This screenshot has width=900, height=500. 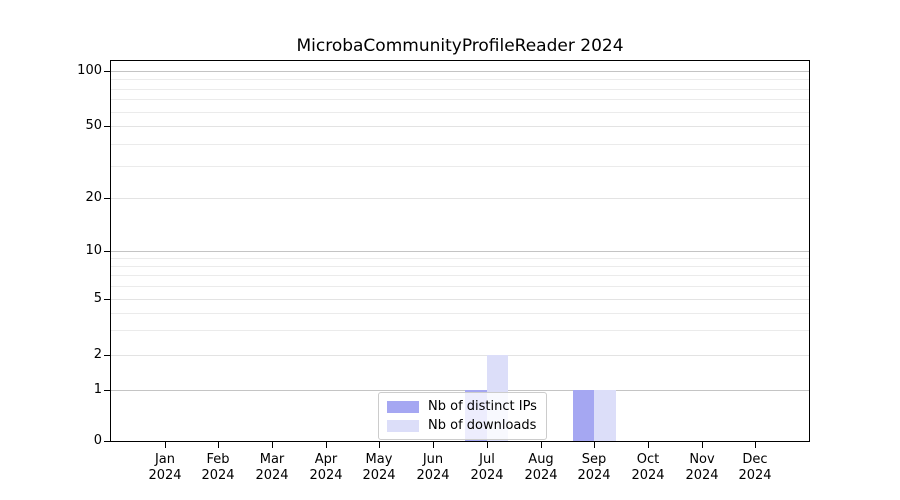 What do you see at coordinates (583, 415) in the screenshot?
I see `bar-sep-distinct-ips` at bounding box center [583, 415].